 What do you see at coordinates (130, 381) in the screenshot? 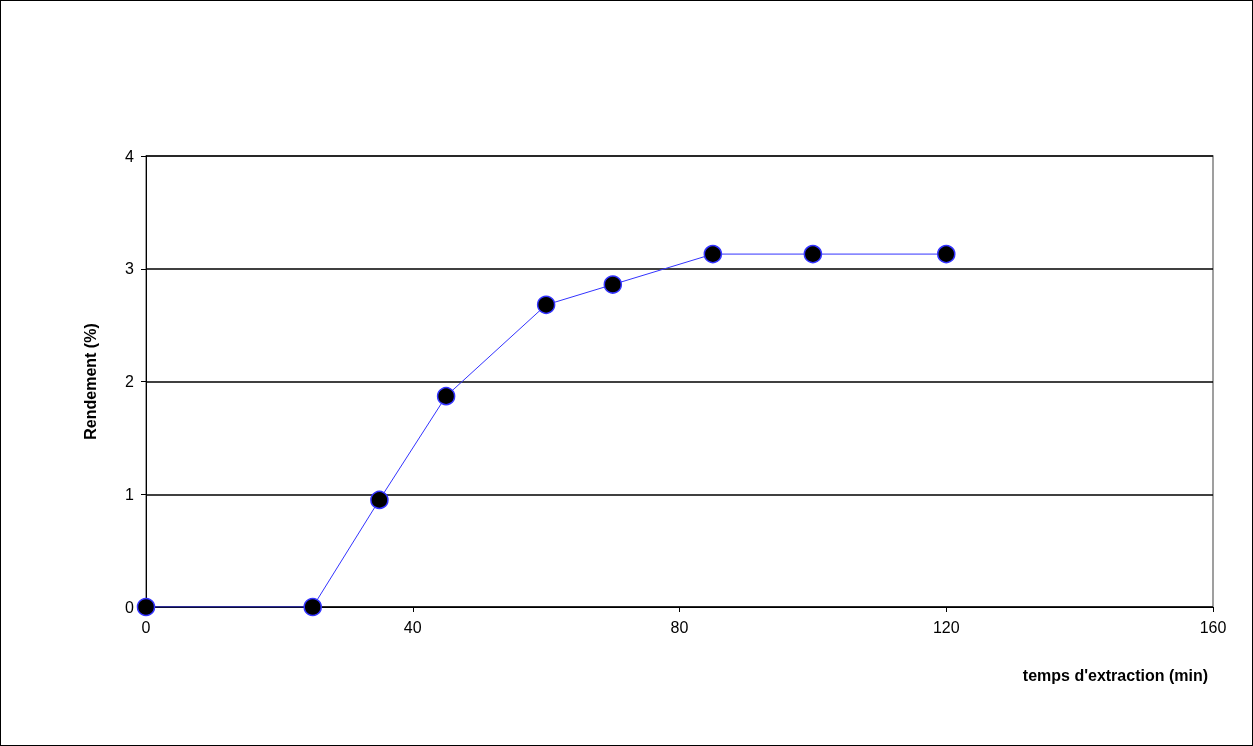
I see `y-tick-label: 2` at bounding box center [130, 381].